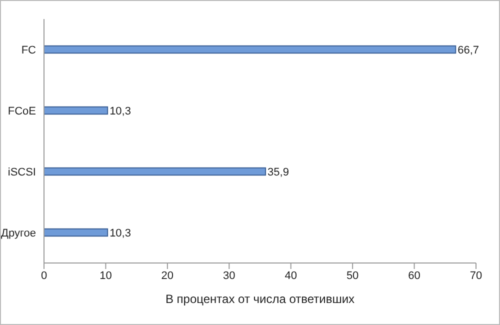 The height and width of the screenshot is (325, 500). I want to click on x-axis-title: В процентах от числа ответивших, so click(260, 299).